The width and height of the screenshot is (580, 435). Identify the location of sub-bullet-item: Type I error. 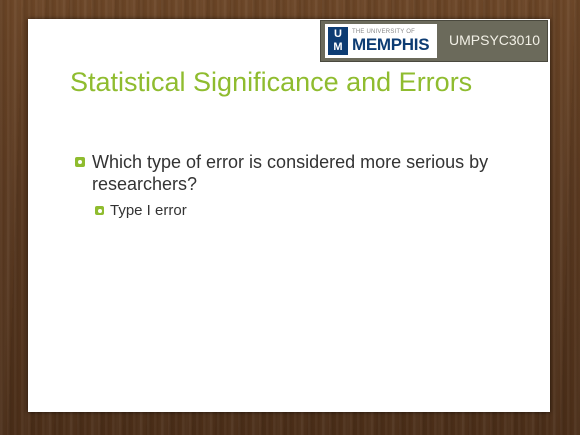
(305, 210).